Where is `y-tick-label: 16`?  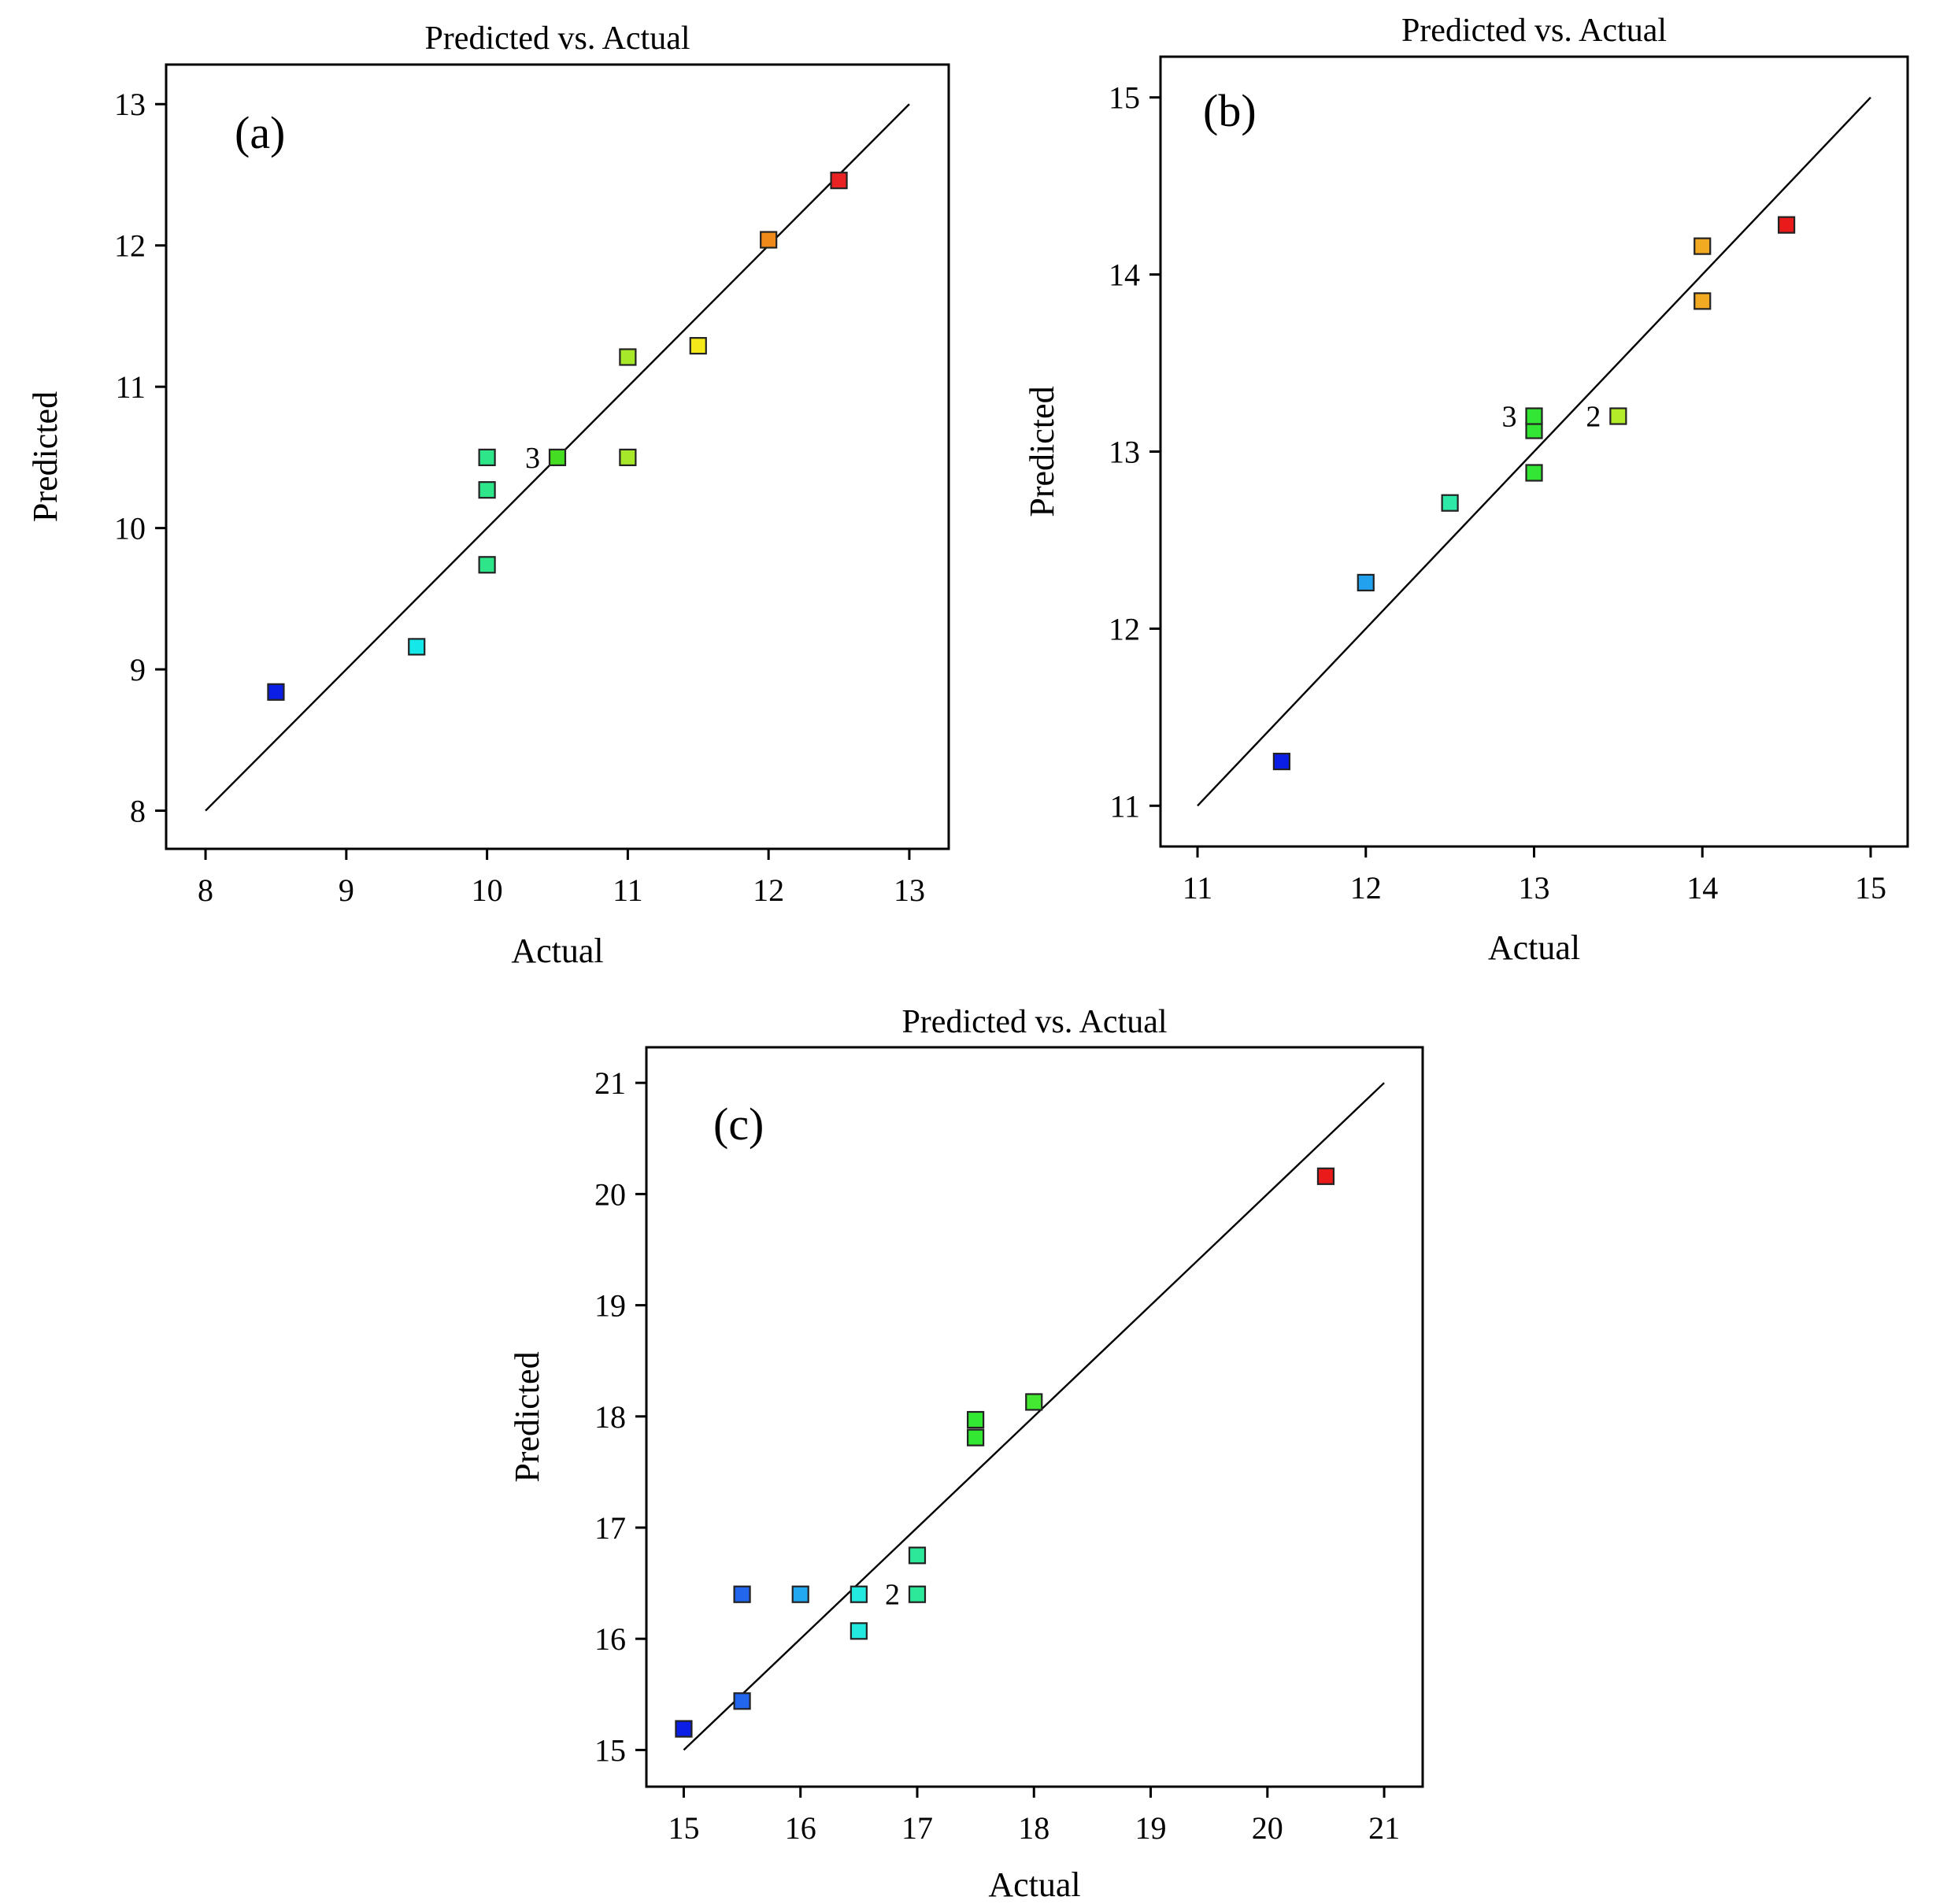
y-tick-label: 16 is located at coordinates (610, 1639).